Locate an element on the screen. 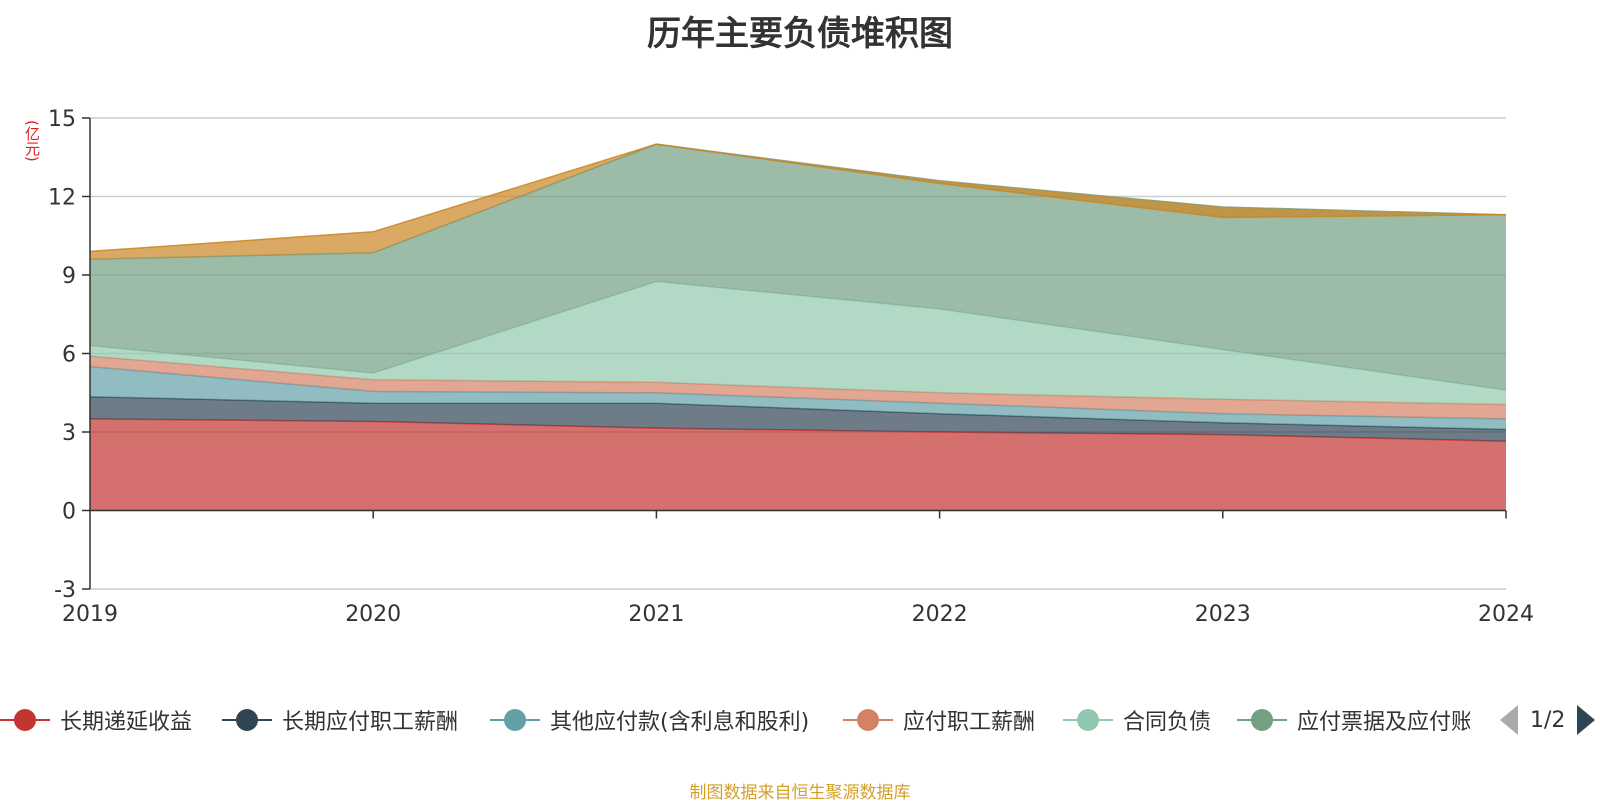 The image size is (1600, 803). legend-item: 合同负债 is located at coordinates (1153, 720).